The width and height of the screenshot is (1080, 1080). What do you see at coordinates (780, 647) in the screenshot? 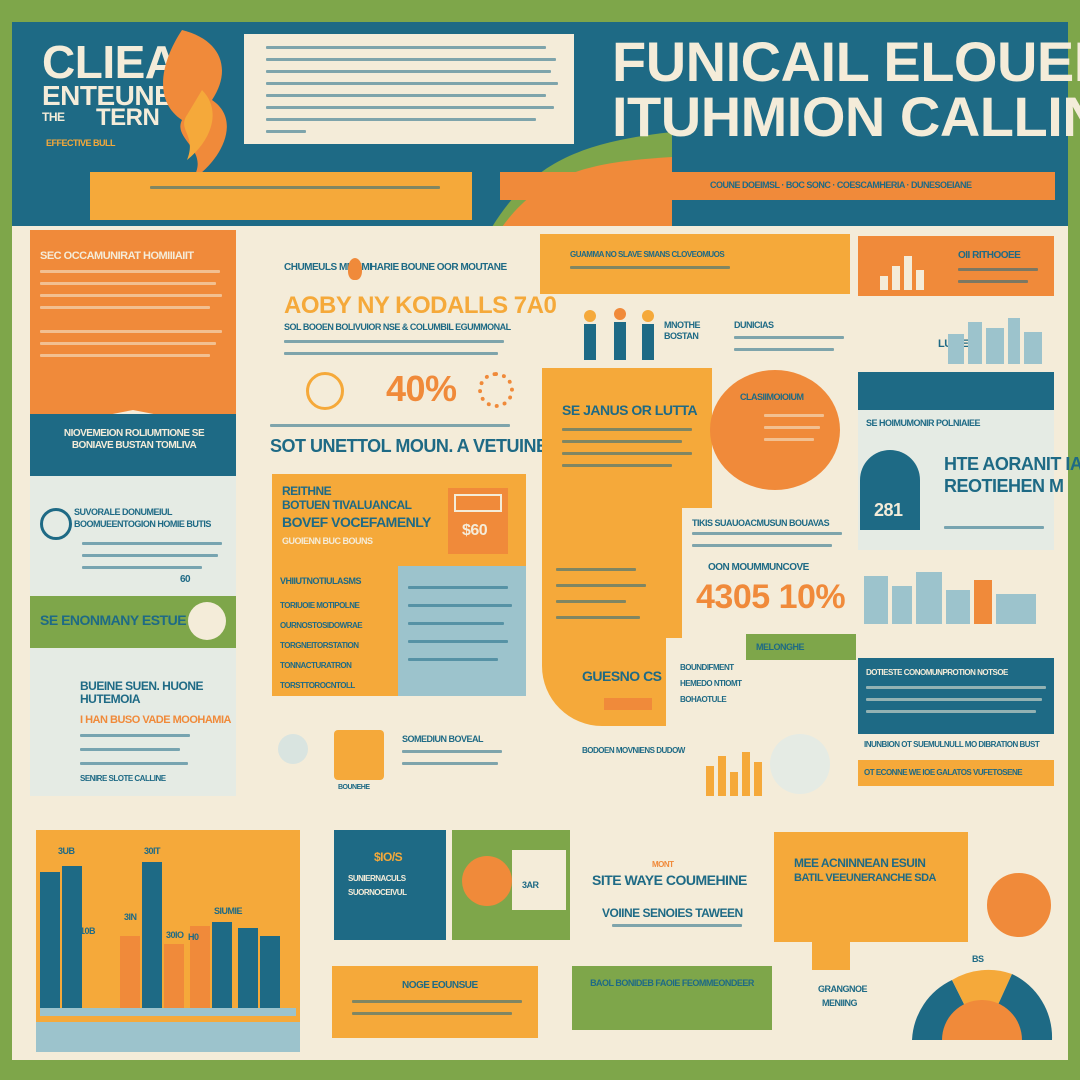
I see `center-green-tab-text: MELONGHE` at bounding box center [780, 647].